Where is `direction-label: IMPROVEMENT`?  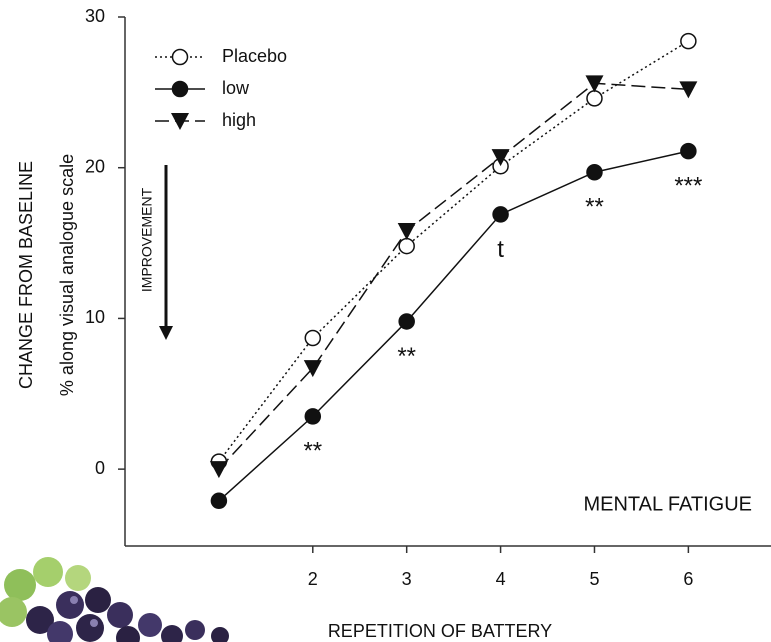 direction-label: IMPROVEMENT is located at coordinates (147, 239).